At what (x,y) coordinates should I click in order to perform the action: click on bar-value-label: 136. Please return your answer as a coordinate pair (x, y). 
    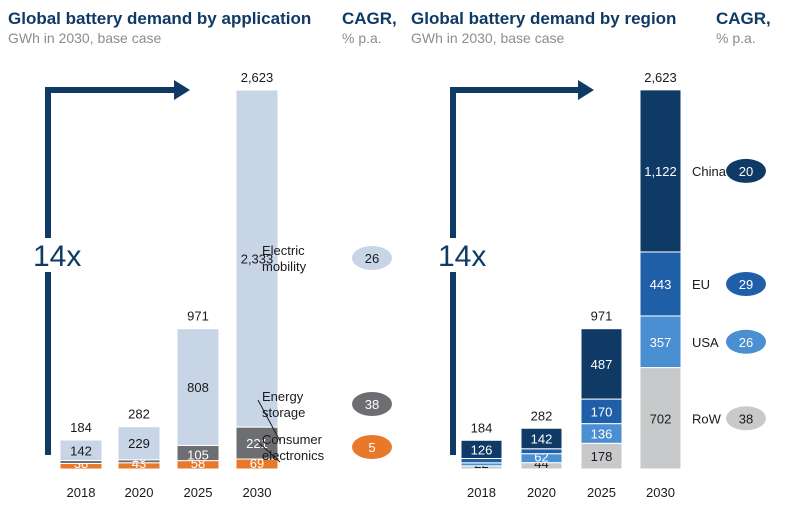
    Looking at the image, I should click on (602, 433).